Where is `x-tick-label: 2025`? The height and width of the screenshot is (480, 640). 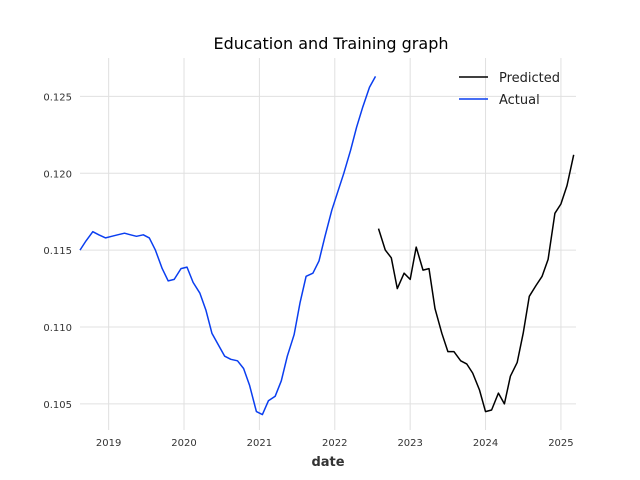 x-tick-label: 2025 is located at coordinates (560, 443).